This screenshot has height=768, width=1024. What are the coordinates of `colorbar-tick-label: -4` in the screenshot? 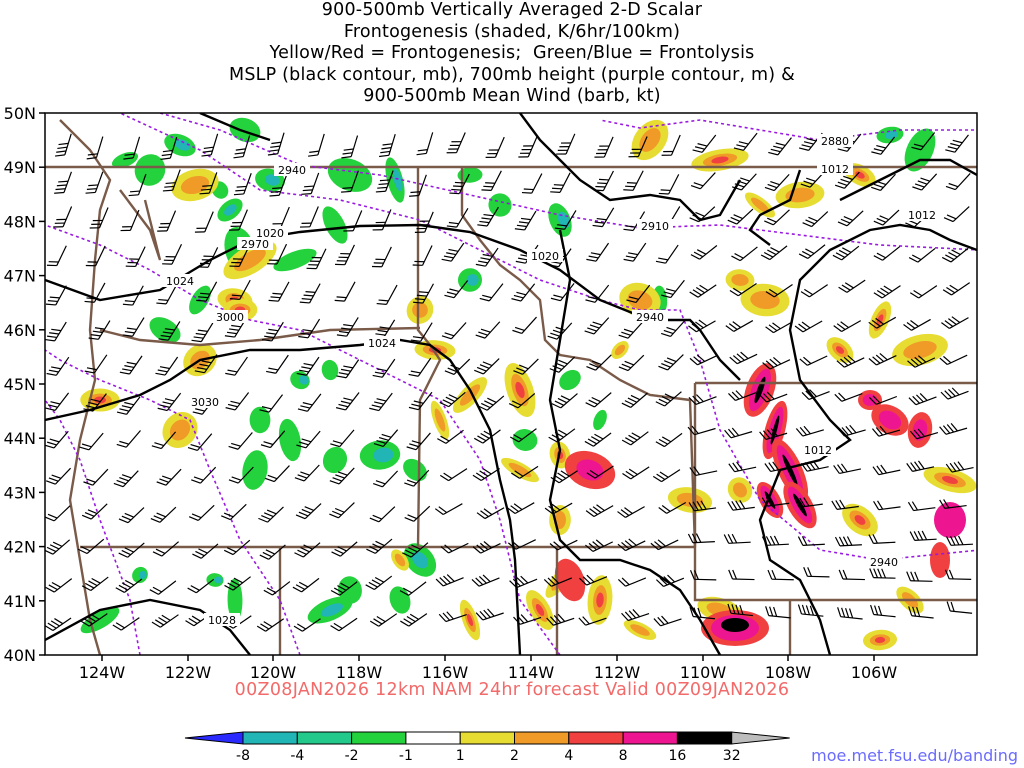 It's located at (297, 756).